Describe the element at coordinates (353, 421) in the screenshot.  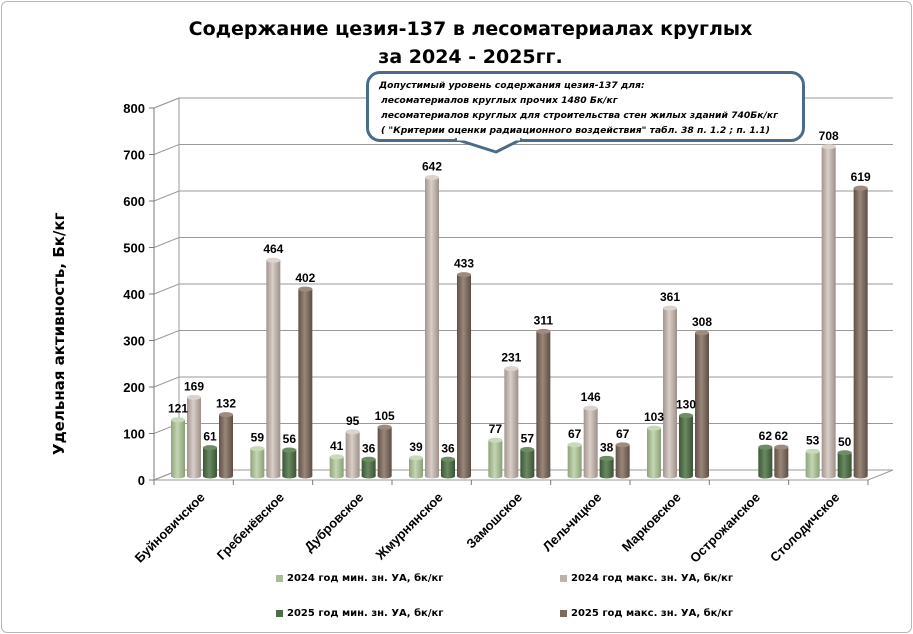
I see `data-label-1-2: 95` at that location.